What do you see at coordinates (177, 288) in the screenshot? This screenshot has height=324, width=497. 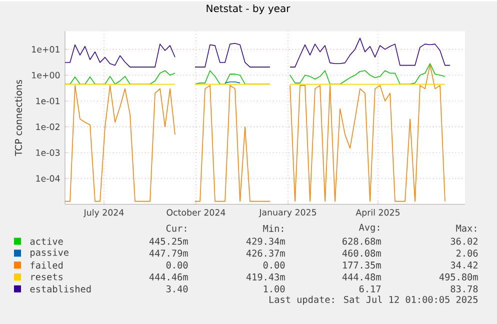 I see `text: 3.40` at bounding box center [177, 288].